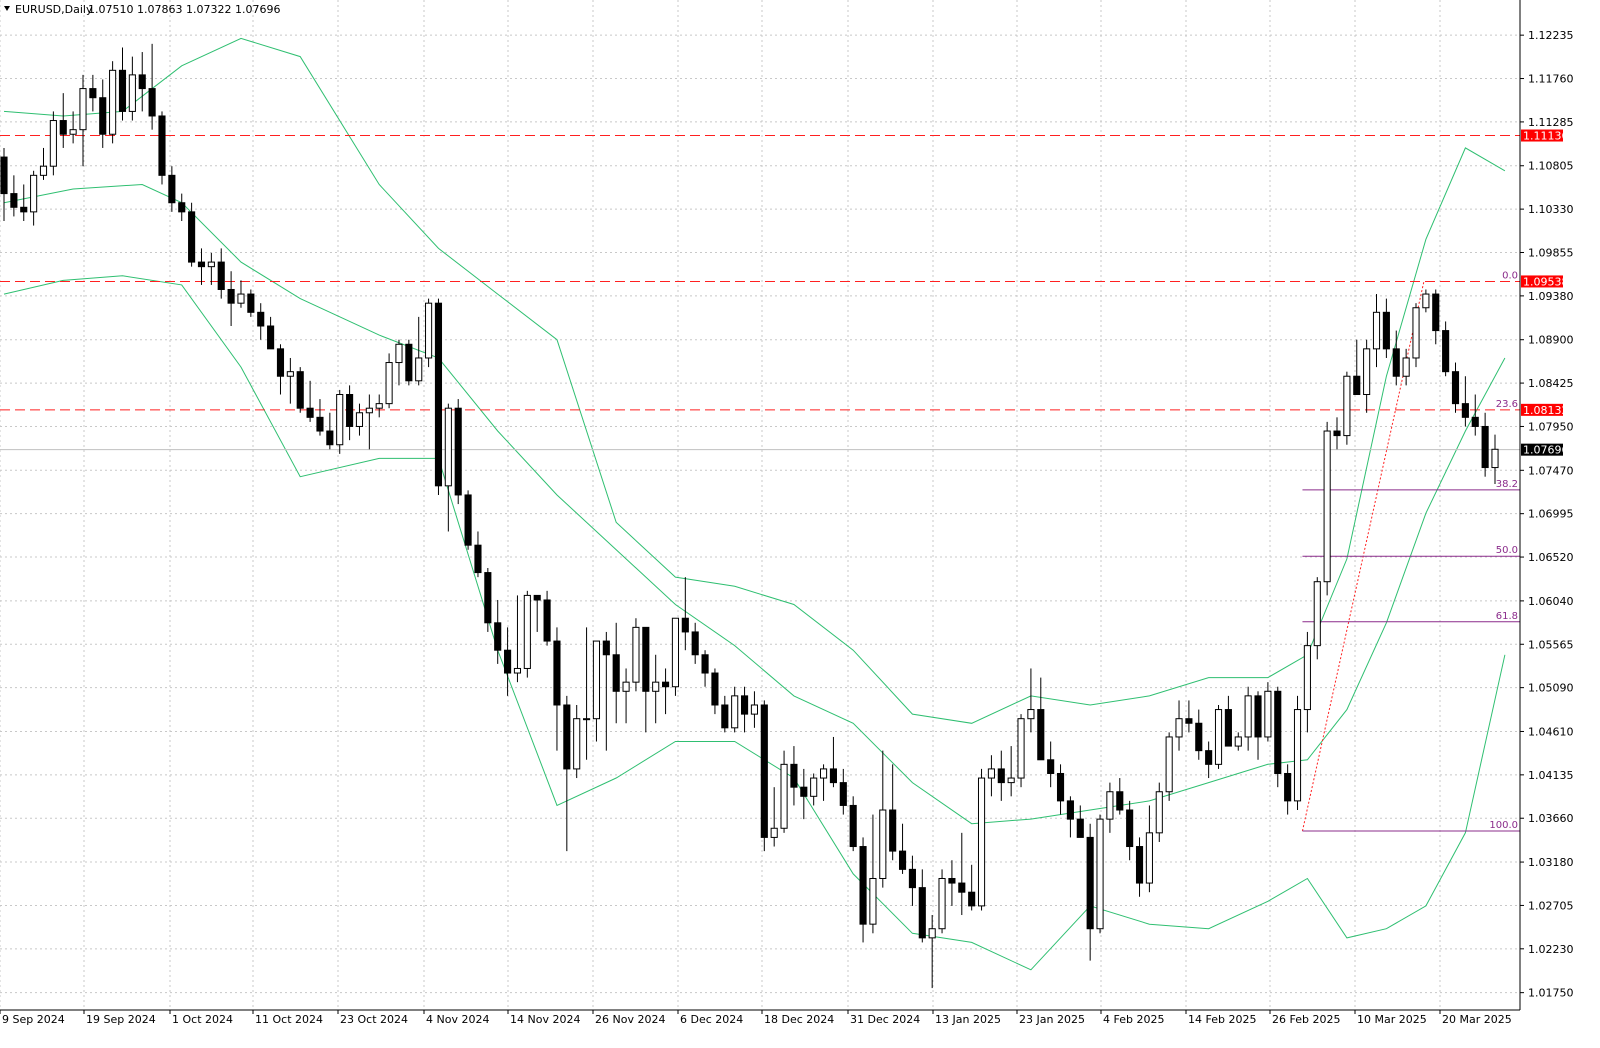 This screenshot has width=1600, height=1048. I want to click on y-tick-label: 1.01750, so click(1551, 993).